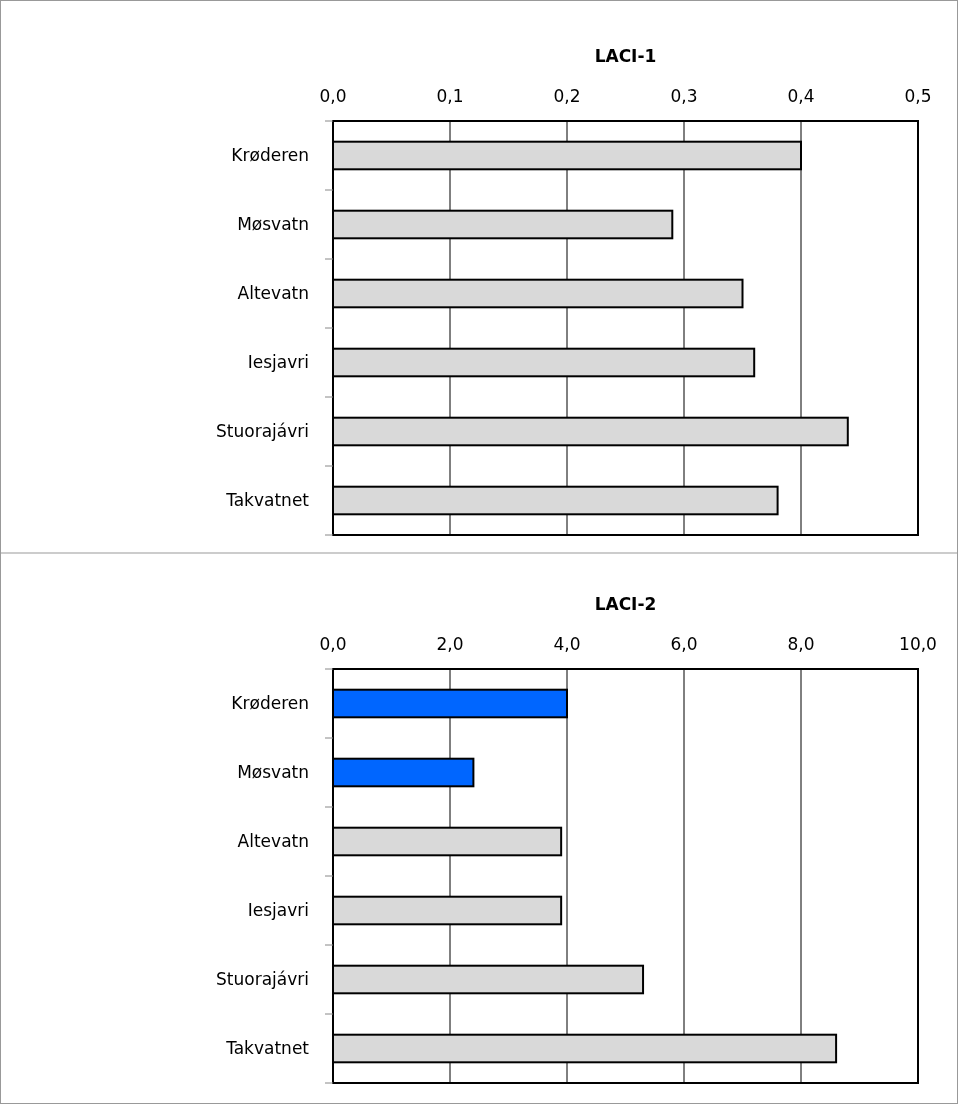  What do you see at coordinates (567, 96) in the screenshot?
I see `x-tick-label: 0,2` at bounding box center [567, 96].